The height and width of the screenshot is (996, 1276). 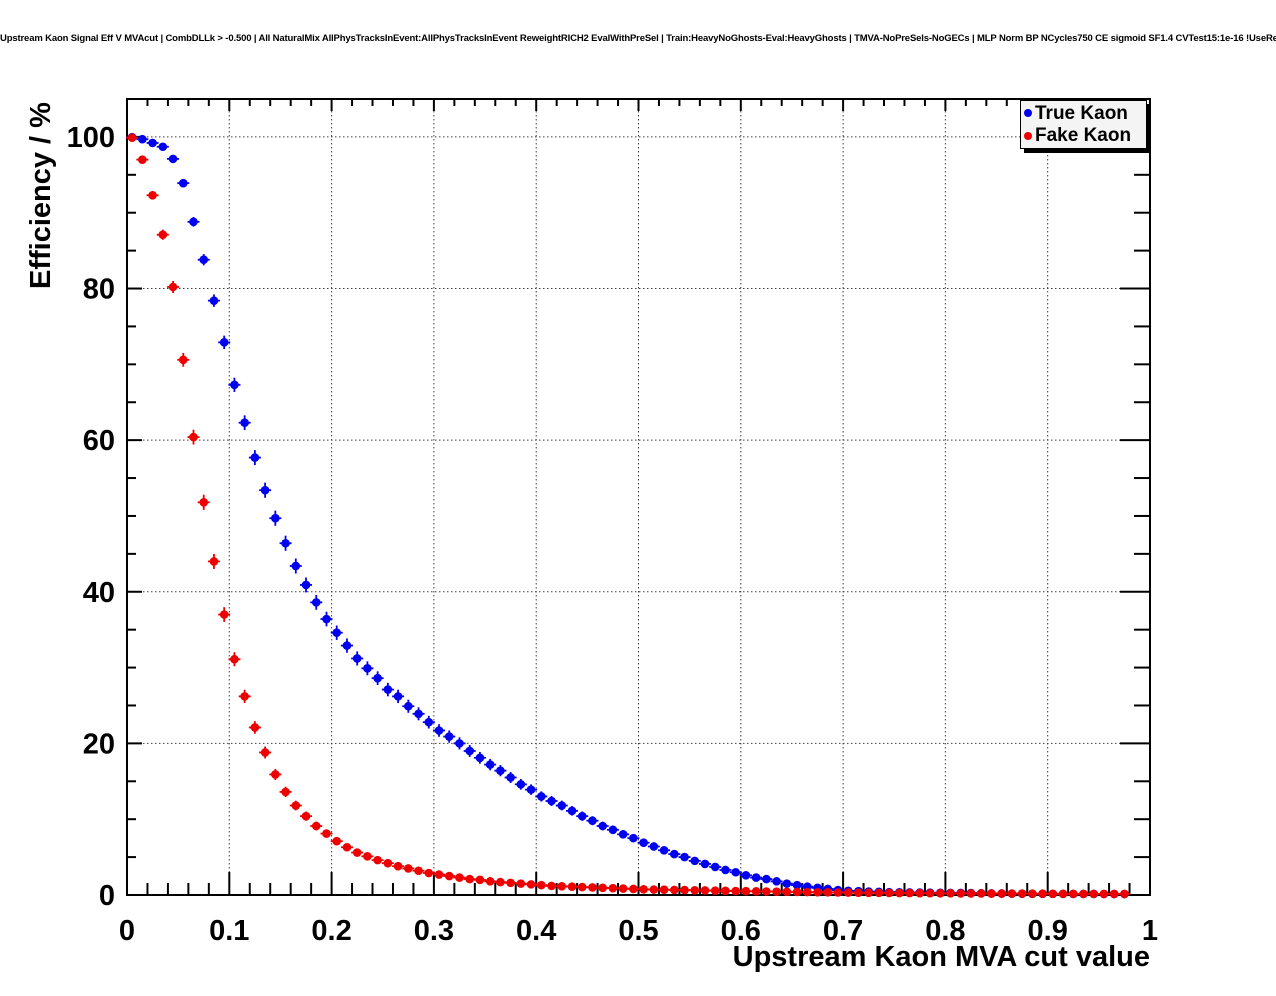 I want to click on x-tick-label: 0.5, so click(x=638, y=931).